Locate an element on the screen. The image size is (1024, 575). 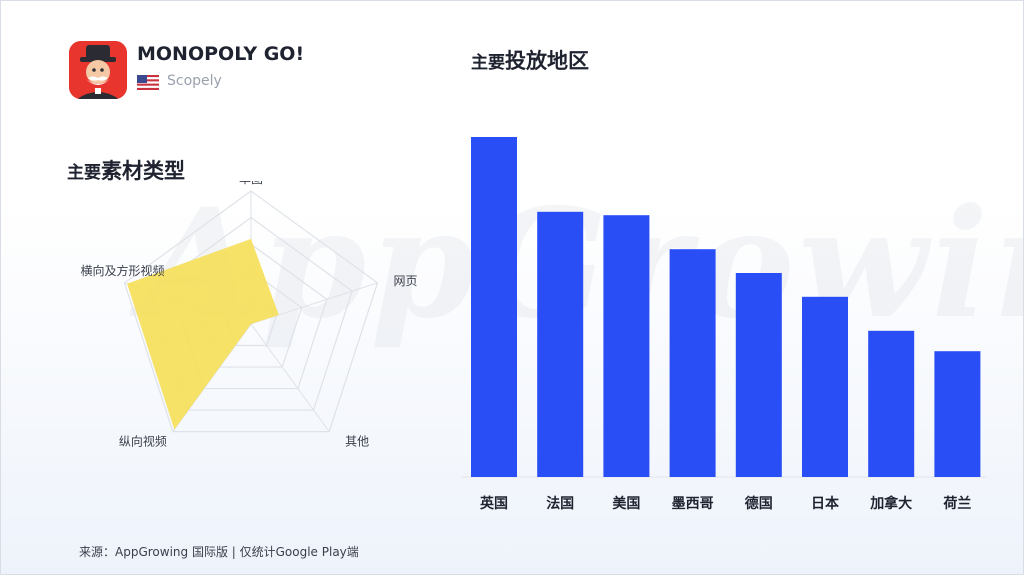
radar-area is located at coordinates (203, 334).